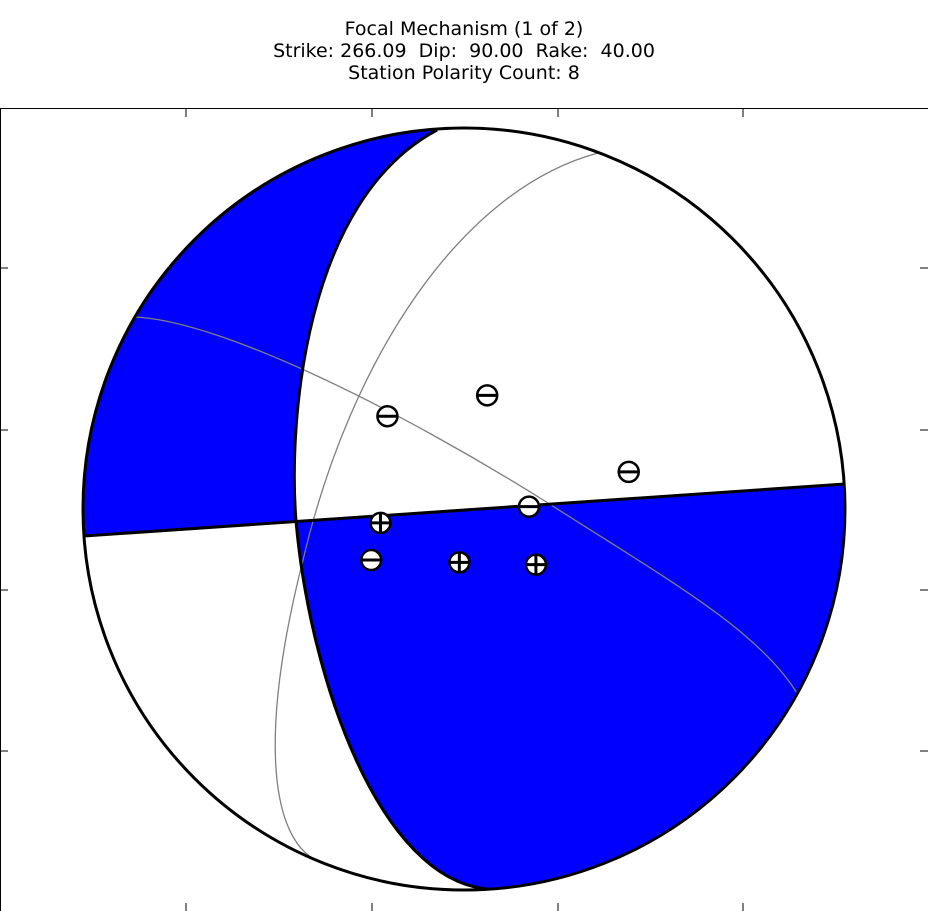  I want to click on chart-title-line-2: Strike: 266.09 Dip: 90.00 Rake: 40.00, so click(464, 51).